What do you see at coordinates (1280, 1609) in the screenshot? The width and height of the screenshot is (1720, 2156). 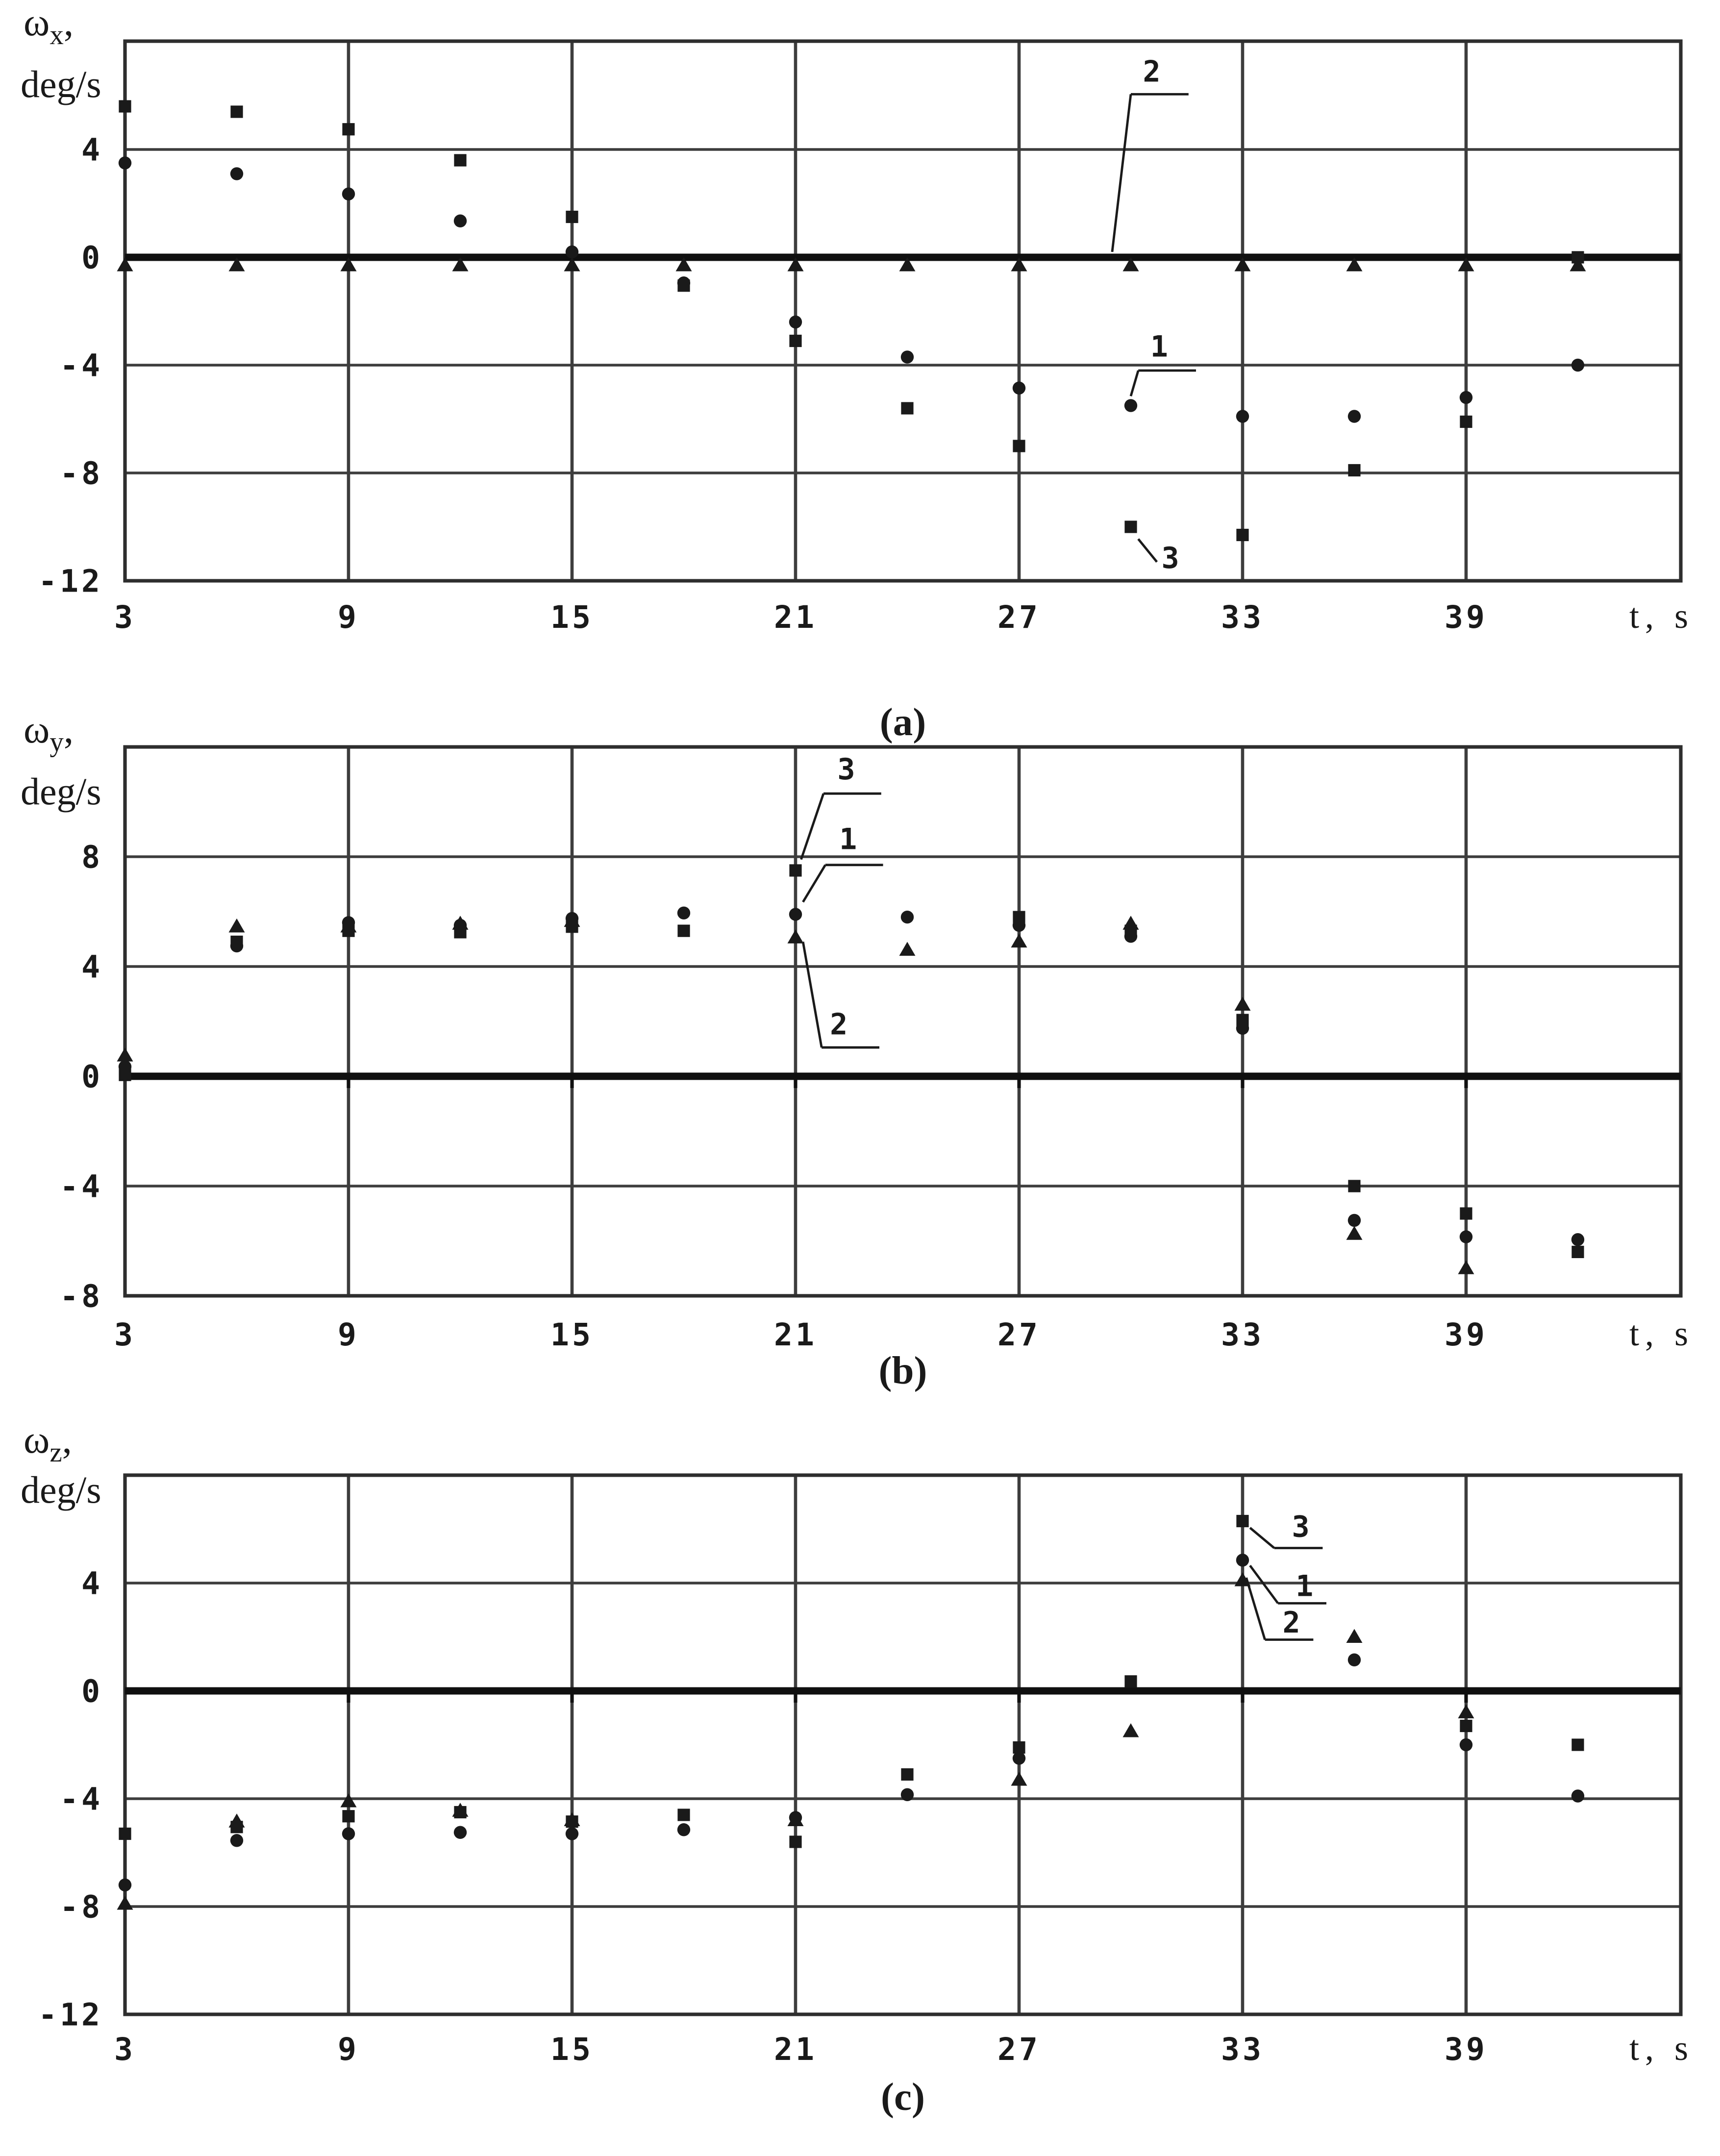 I see `series-callout-2: 2` at bounding box center [1280, 1609].